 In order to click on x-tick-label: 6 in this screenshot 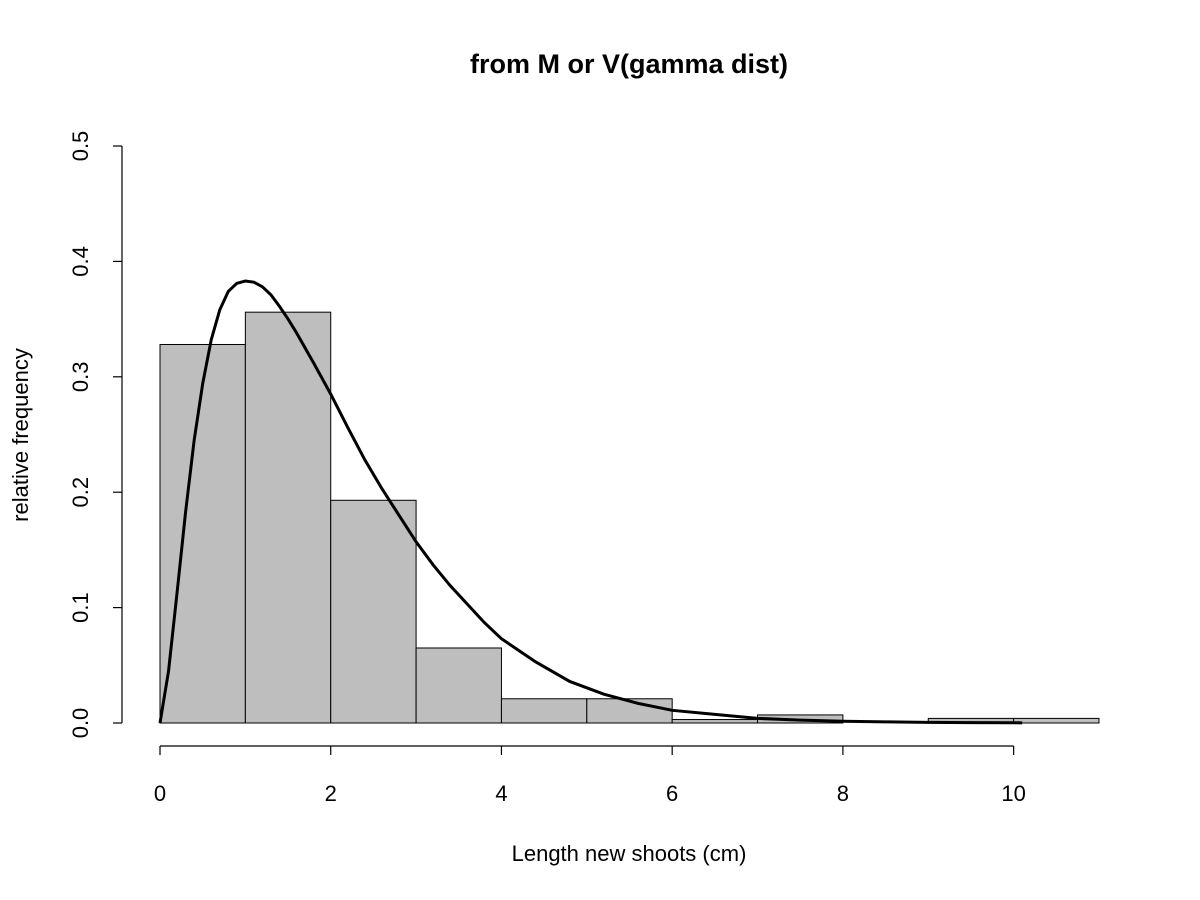, I will do `click(672, 793)`.